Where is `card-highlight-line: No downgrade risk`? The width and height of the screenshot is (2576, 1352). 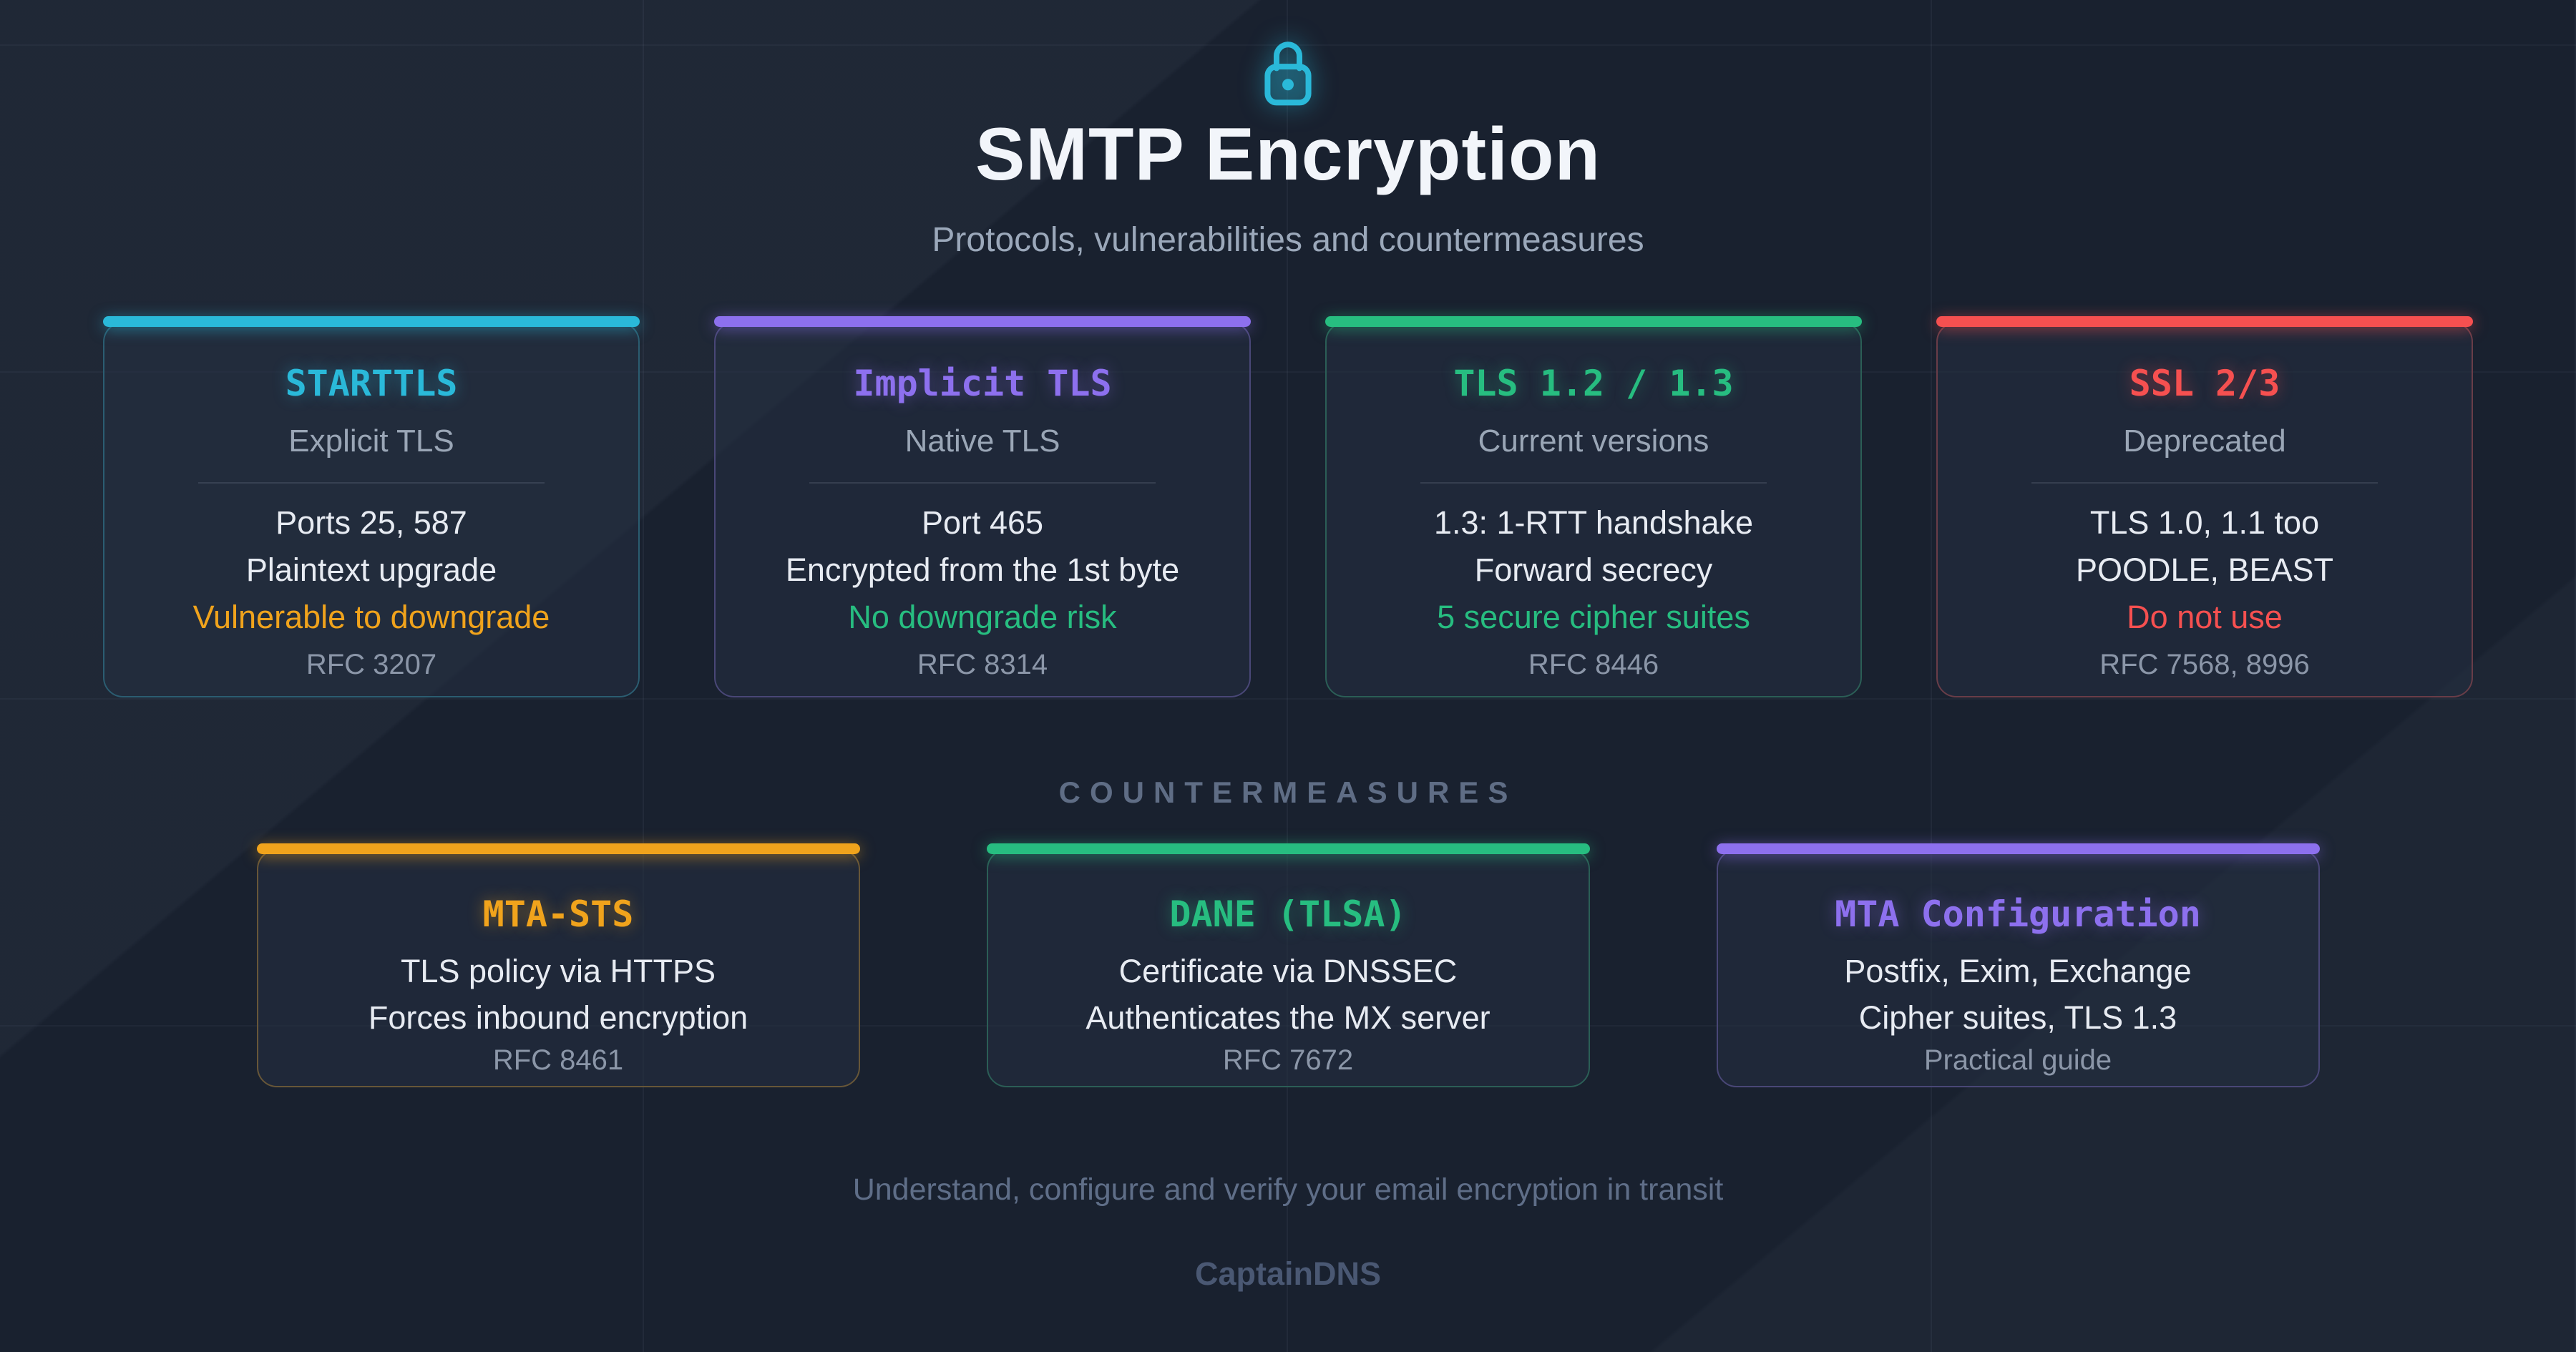 card-highlight-line: No downgrade risk is located at coordinates (982, 617).